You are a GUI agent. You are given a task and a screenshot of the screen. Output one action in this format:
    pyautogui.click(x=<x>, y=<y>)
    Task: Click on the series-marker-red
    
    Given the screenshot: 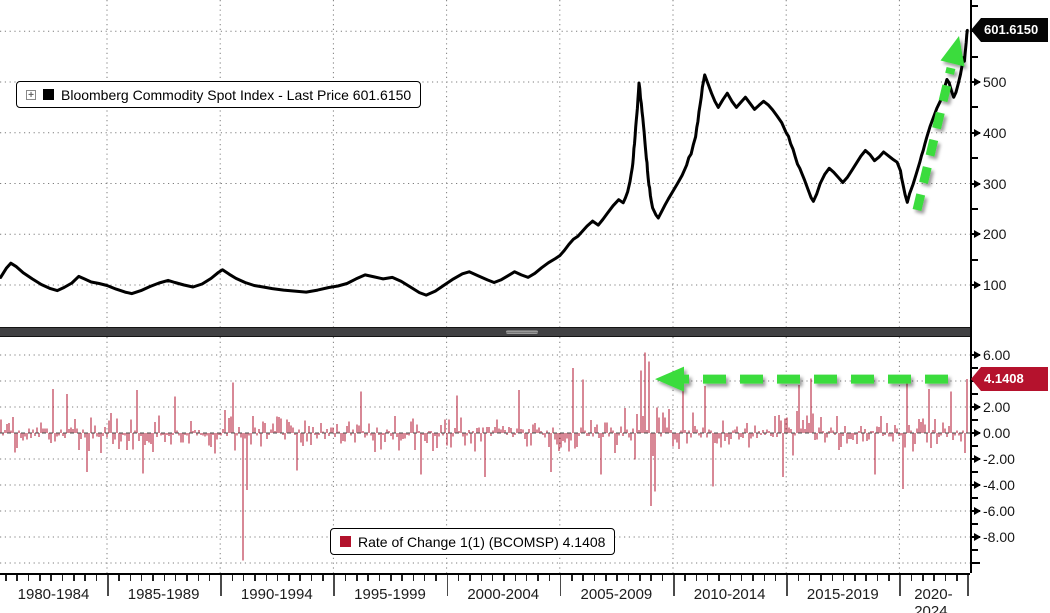 What is the action you would take?
    pyautogui.click(x=345, y=541)
    